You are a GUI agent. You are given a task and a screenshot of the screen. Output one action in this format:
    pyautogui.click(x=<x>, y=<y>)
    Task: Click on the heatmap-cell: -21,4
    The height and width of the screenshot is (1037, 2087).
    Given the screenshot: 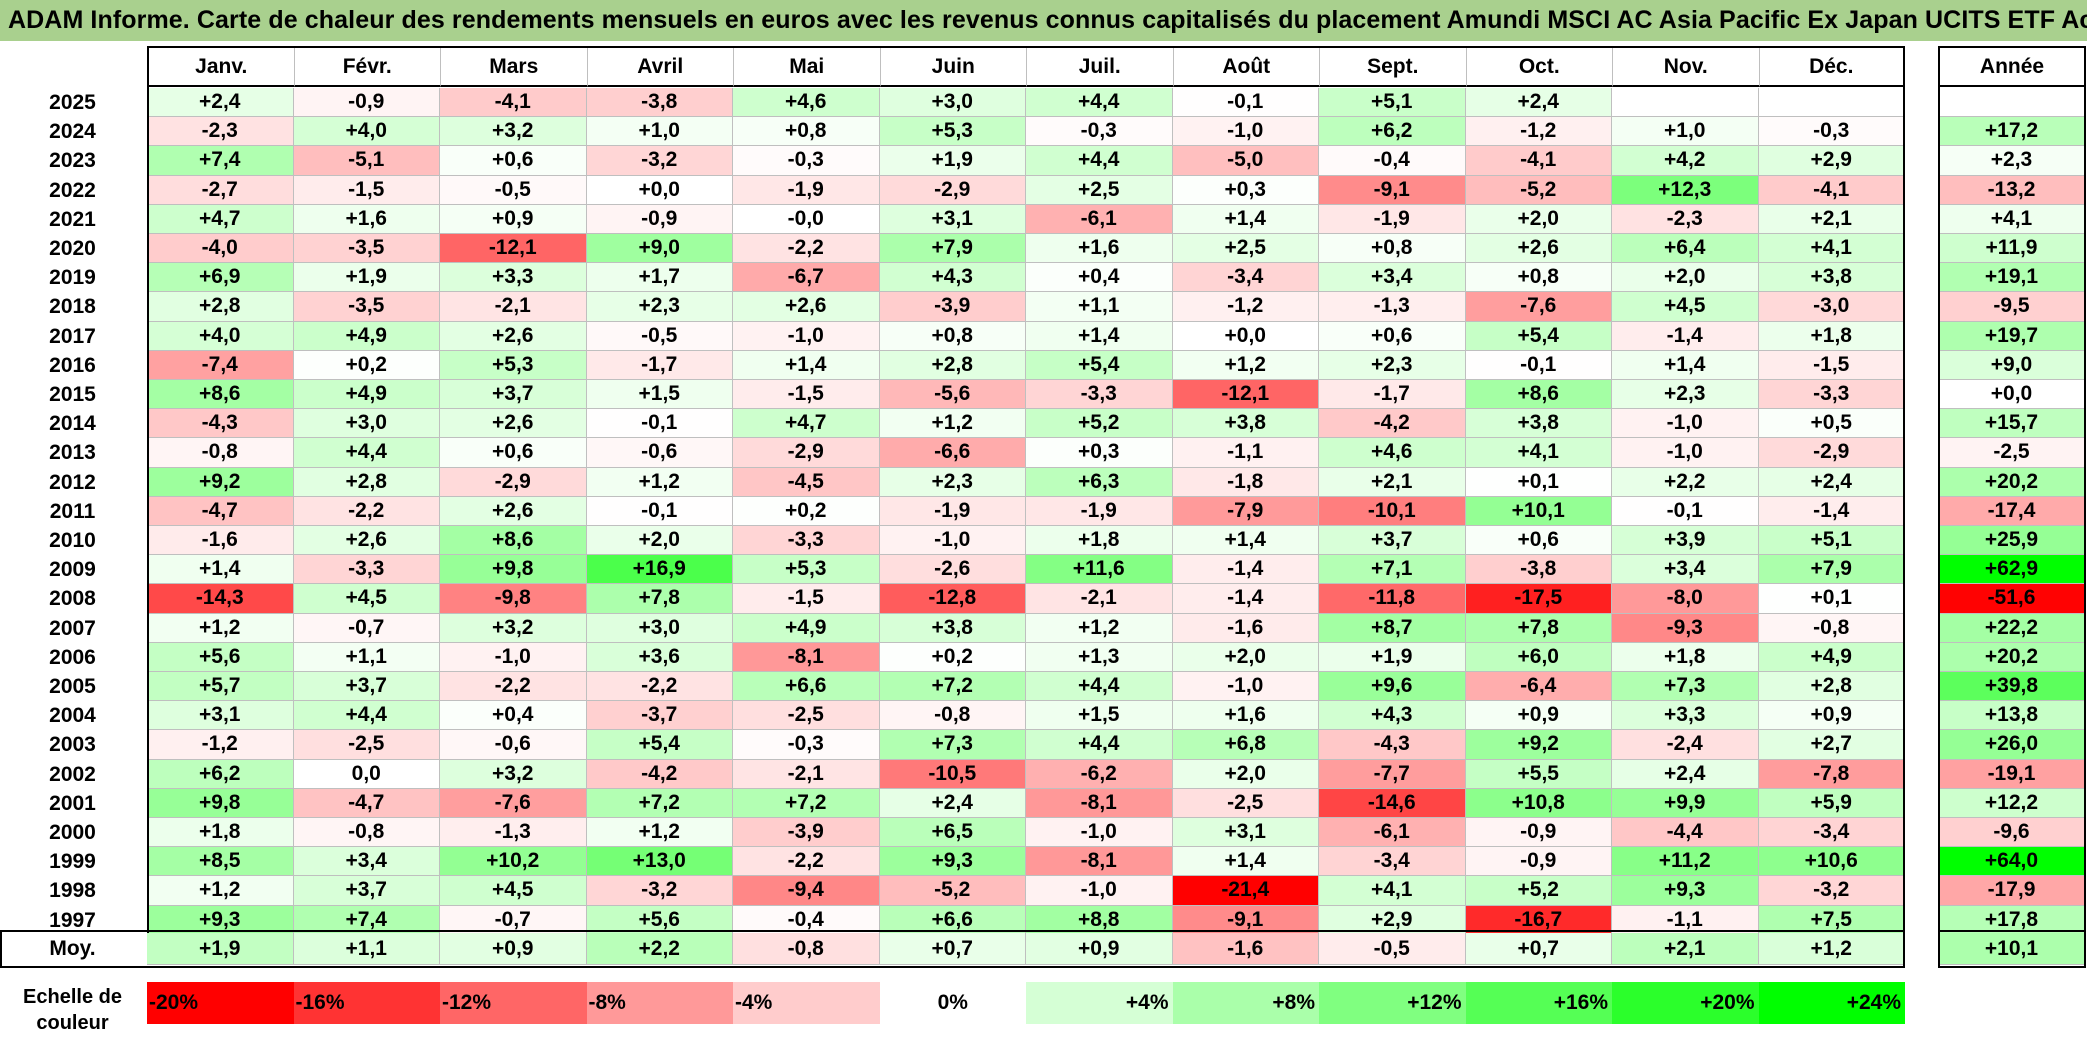 What is the action you would take?
    pyautogui.click(x=1245, y=891)
    